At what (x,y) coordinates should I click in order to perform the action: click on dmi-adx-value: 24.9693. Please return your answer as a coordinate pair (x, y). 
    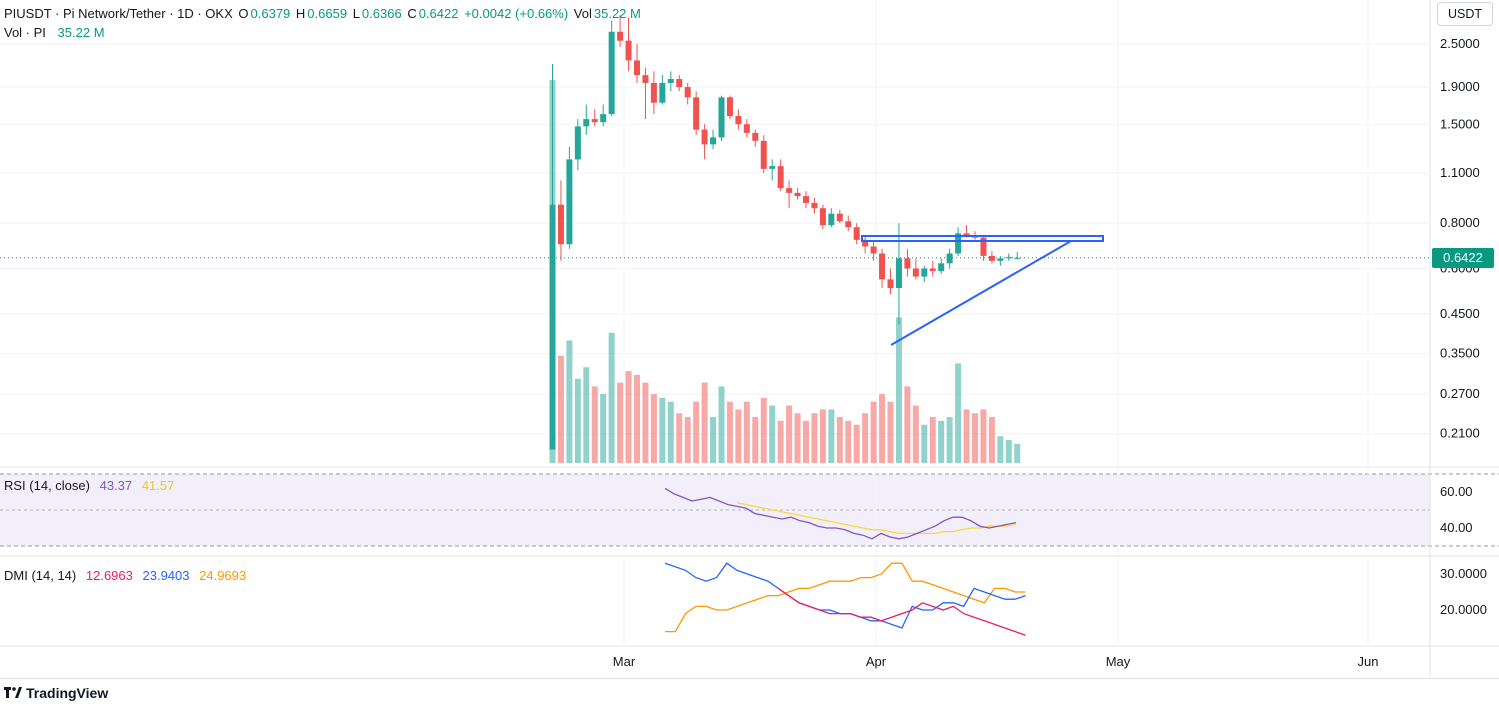
    Looking at the image, I should click on (223, 575).